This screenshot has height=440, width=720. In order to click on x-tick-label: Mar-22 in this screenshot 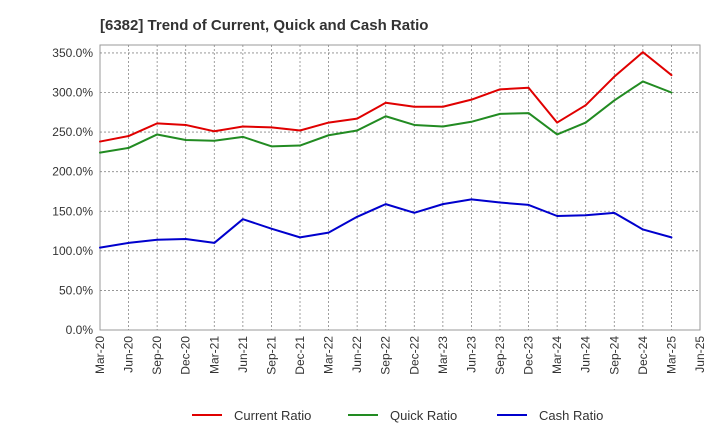, I will do `click(329, 355)`.